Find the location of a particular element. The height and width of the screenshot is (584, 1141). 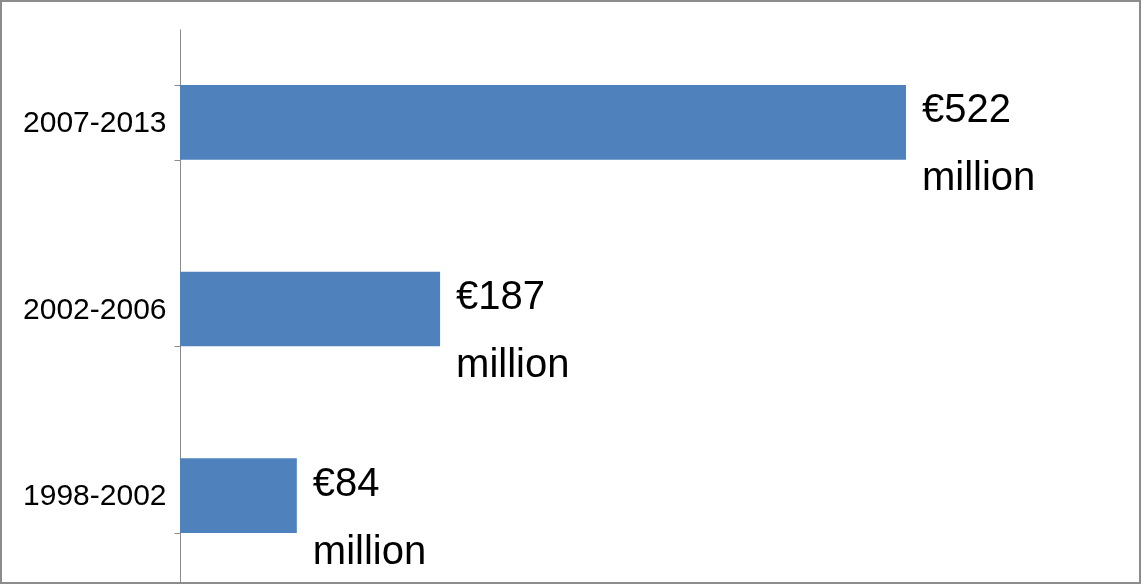

y-tick-label: 2007-2013 is located at coordinates (95, 121).